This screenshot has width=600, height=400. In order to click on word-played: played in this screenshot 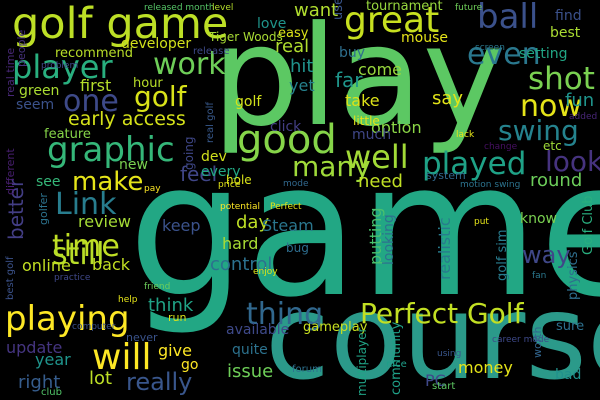, I will do `click(474, 164)`.